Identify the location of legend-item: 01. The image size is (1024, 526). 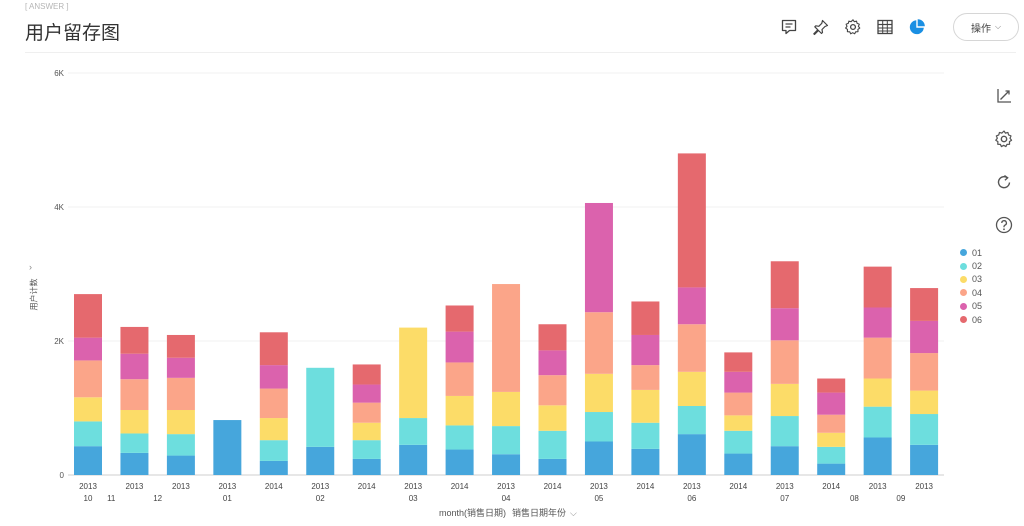
(971, 252).